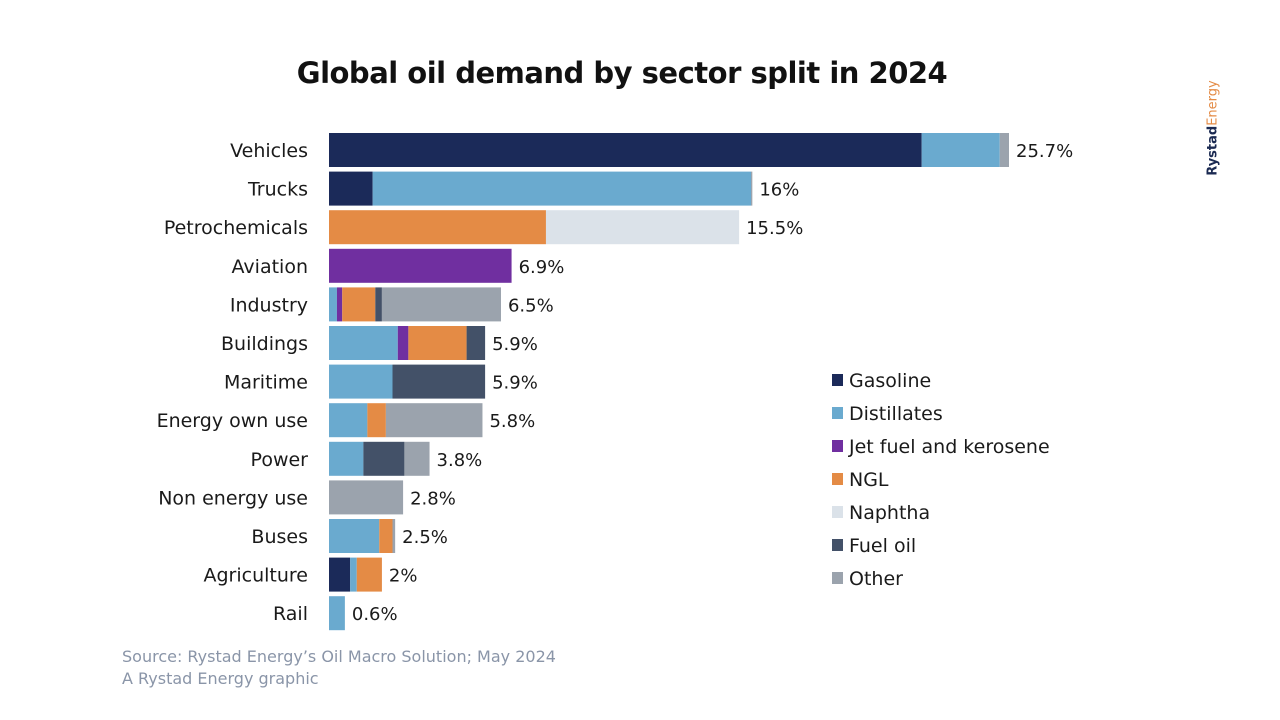  I want to click on legend-label-ngl: NGL, so click(869, 480).